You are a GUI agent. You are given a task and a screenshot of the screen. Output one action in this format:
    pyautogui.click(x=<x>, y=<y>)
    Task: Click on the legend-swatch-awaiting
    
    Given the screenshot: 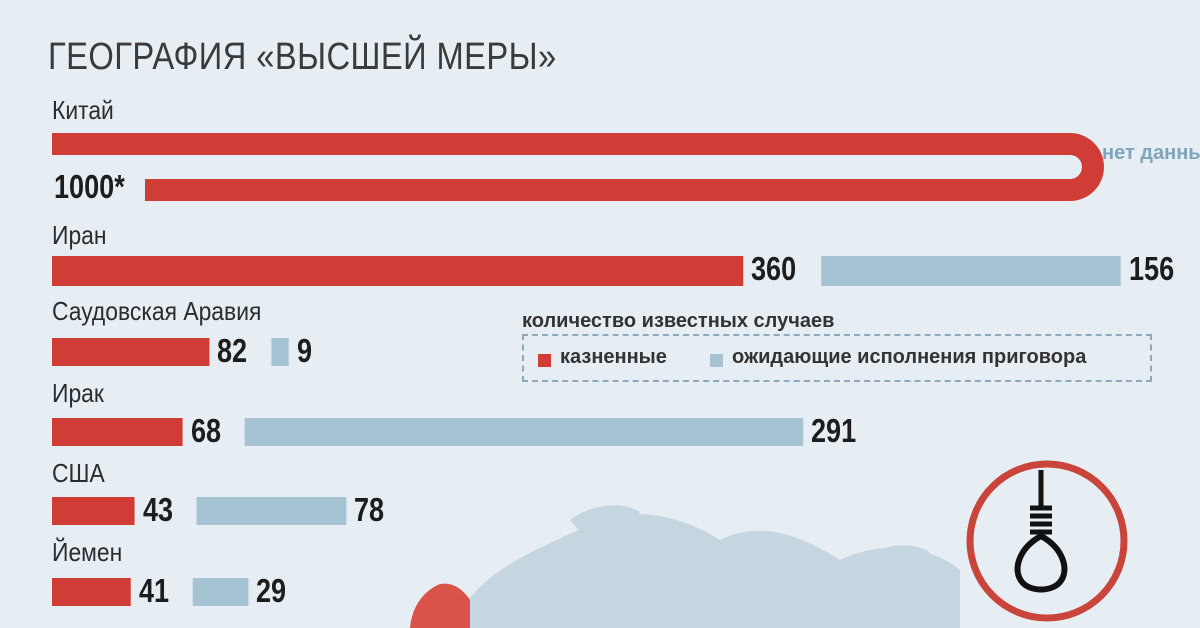 What is the action you would take?
    pyautogui.click(x=716, y=360)
    